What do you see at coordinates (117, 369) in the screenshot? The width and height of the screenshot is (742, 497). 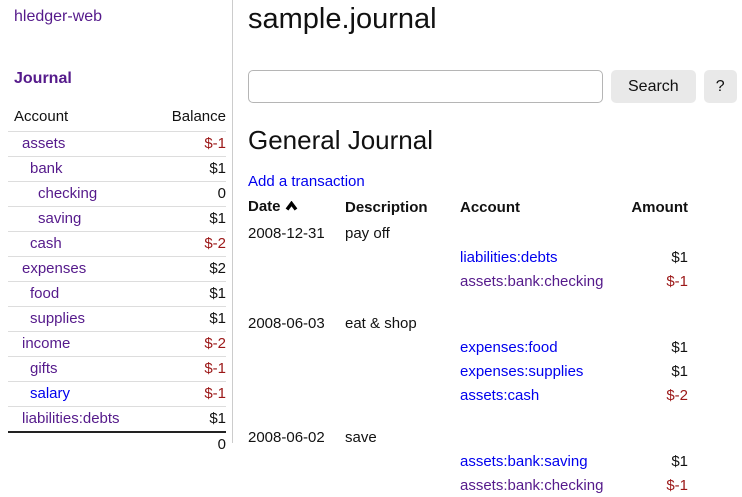 I see `account-row: gifts $-1` at bounding box center [117, 369].